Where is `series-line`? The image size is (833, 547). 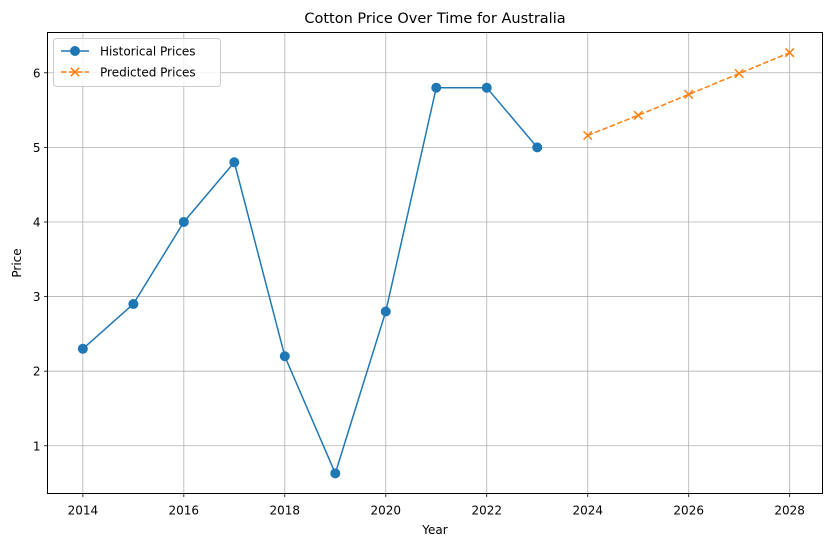
series-line is located at coordinates (688, 94).